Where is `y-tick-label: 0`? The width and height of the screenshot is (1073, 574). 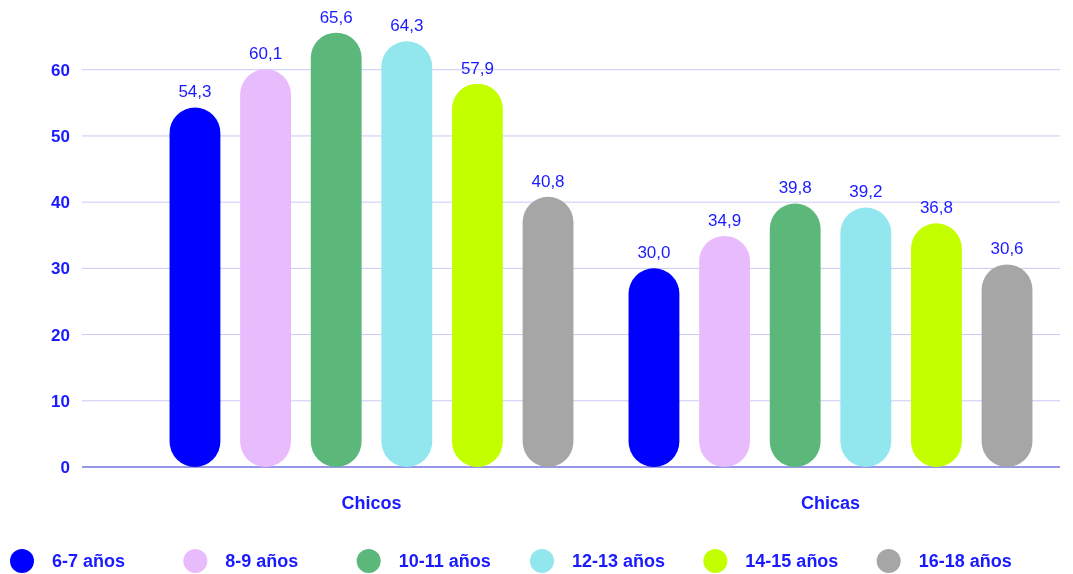 y-tick-label: 0 is located at coordinates (65, 467).